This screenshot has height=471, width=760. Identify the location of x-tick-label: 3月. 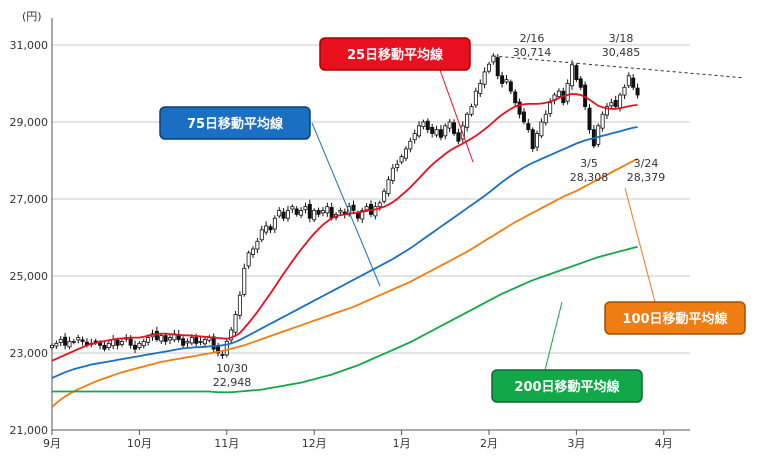
(576, 443).